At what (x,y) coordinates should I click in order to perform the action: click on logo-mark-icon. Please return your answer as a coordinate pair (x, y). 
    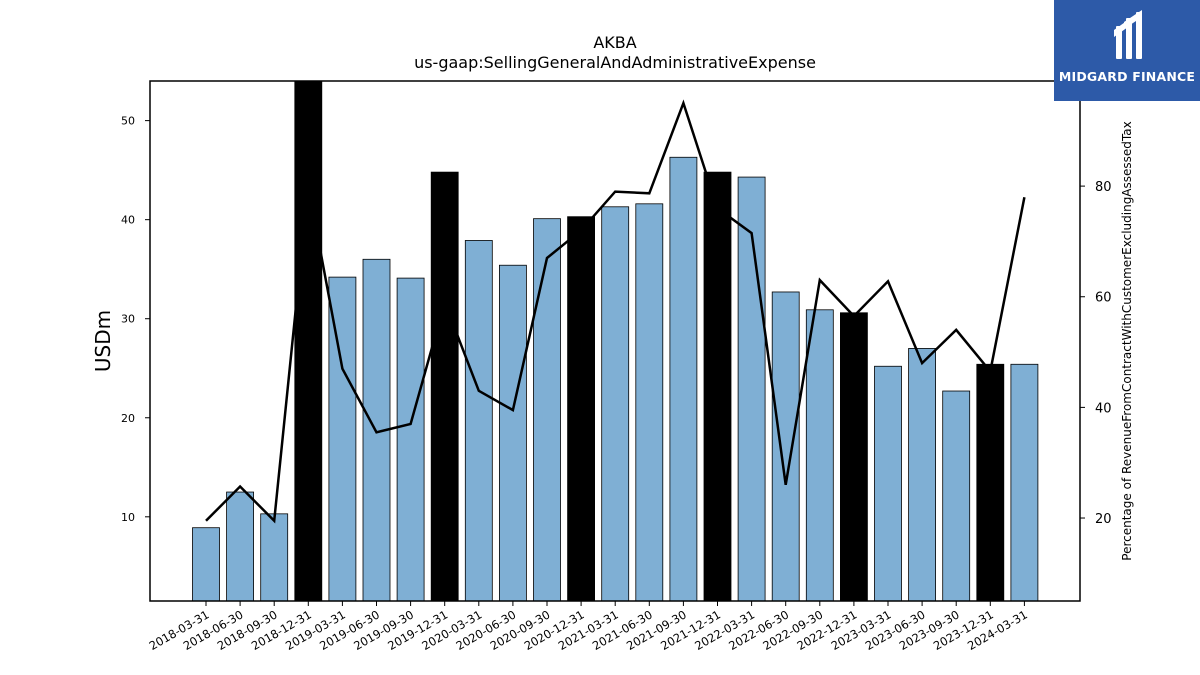
    Looking at the image, I should click on (1128, 34).